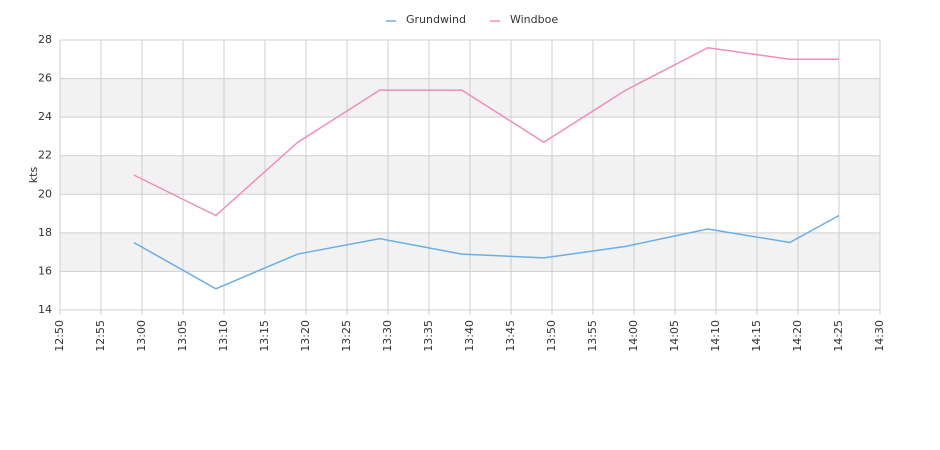 This screenshot has height=450, width=940. I want to click on x-tick-label: 13:55, so click(592, 336).